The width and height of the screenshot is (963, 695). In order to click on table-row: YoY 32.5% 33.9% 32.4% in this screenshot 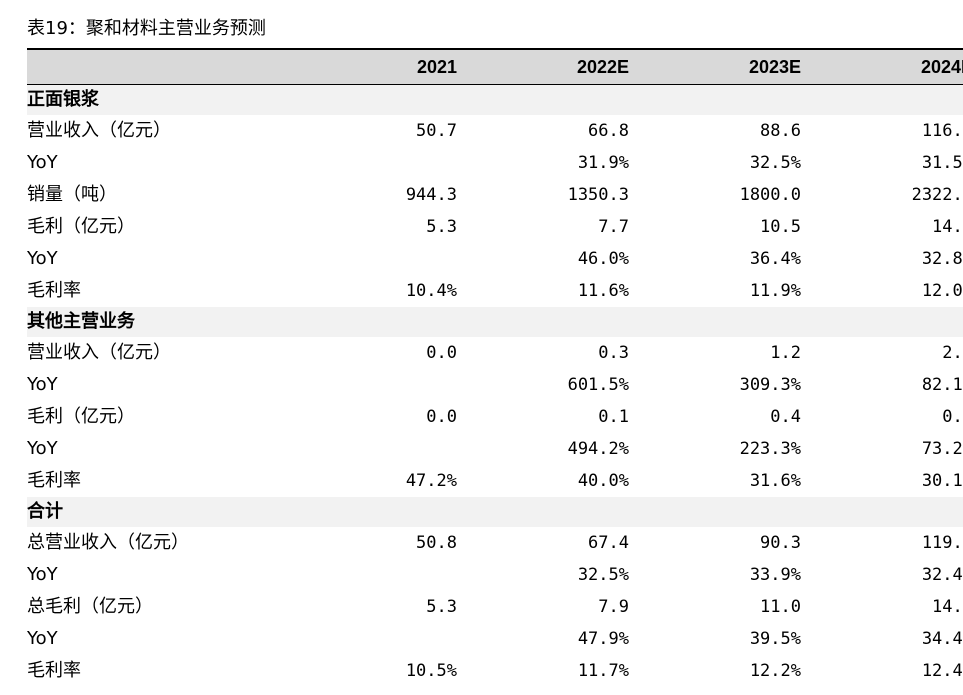, I will do `click(495, 575)`.